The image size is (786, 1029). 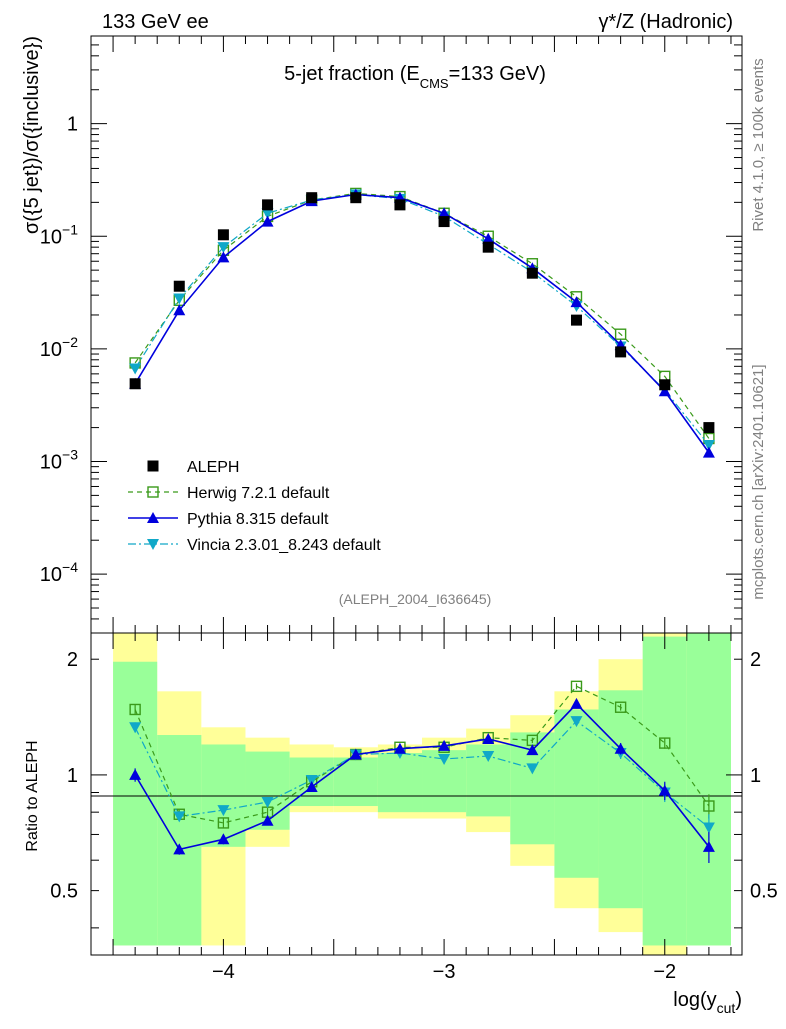 I want to click on ratio-plot-marks, so click(x=422, y=771).